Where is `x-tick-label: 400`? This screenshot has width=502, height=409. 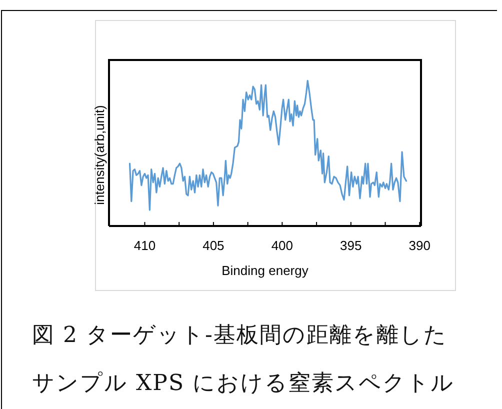
x-tick-label: 400 is located at coordinates (282, 245).